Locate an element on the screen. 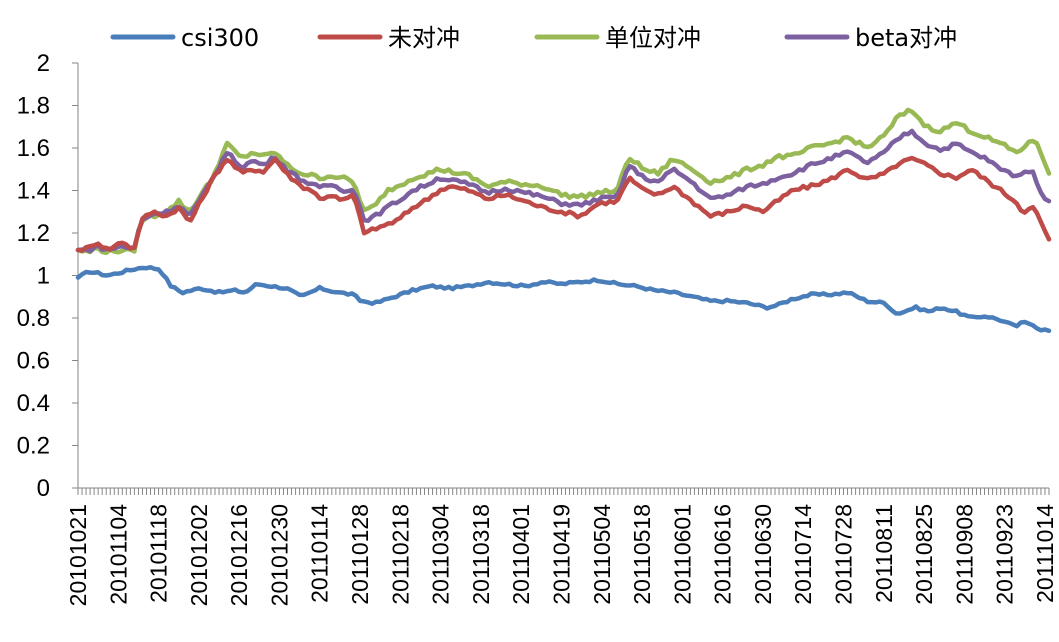 The width and height of the screenshot is (1059, 642). y-tick-label: 1.2 is located at coordinates (33, 233).